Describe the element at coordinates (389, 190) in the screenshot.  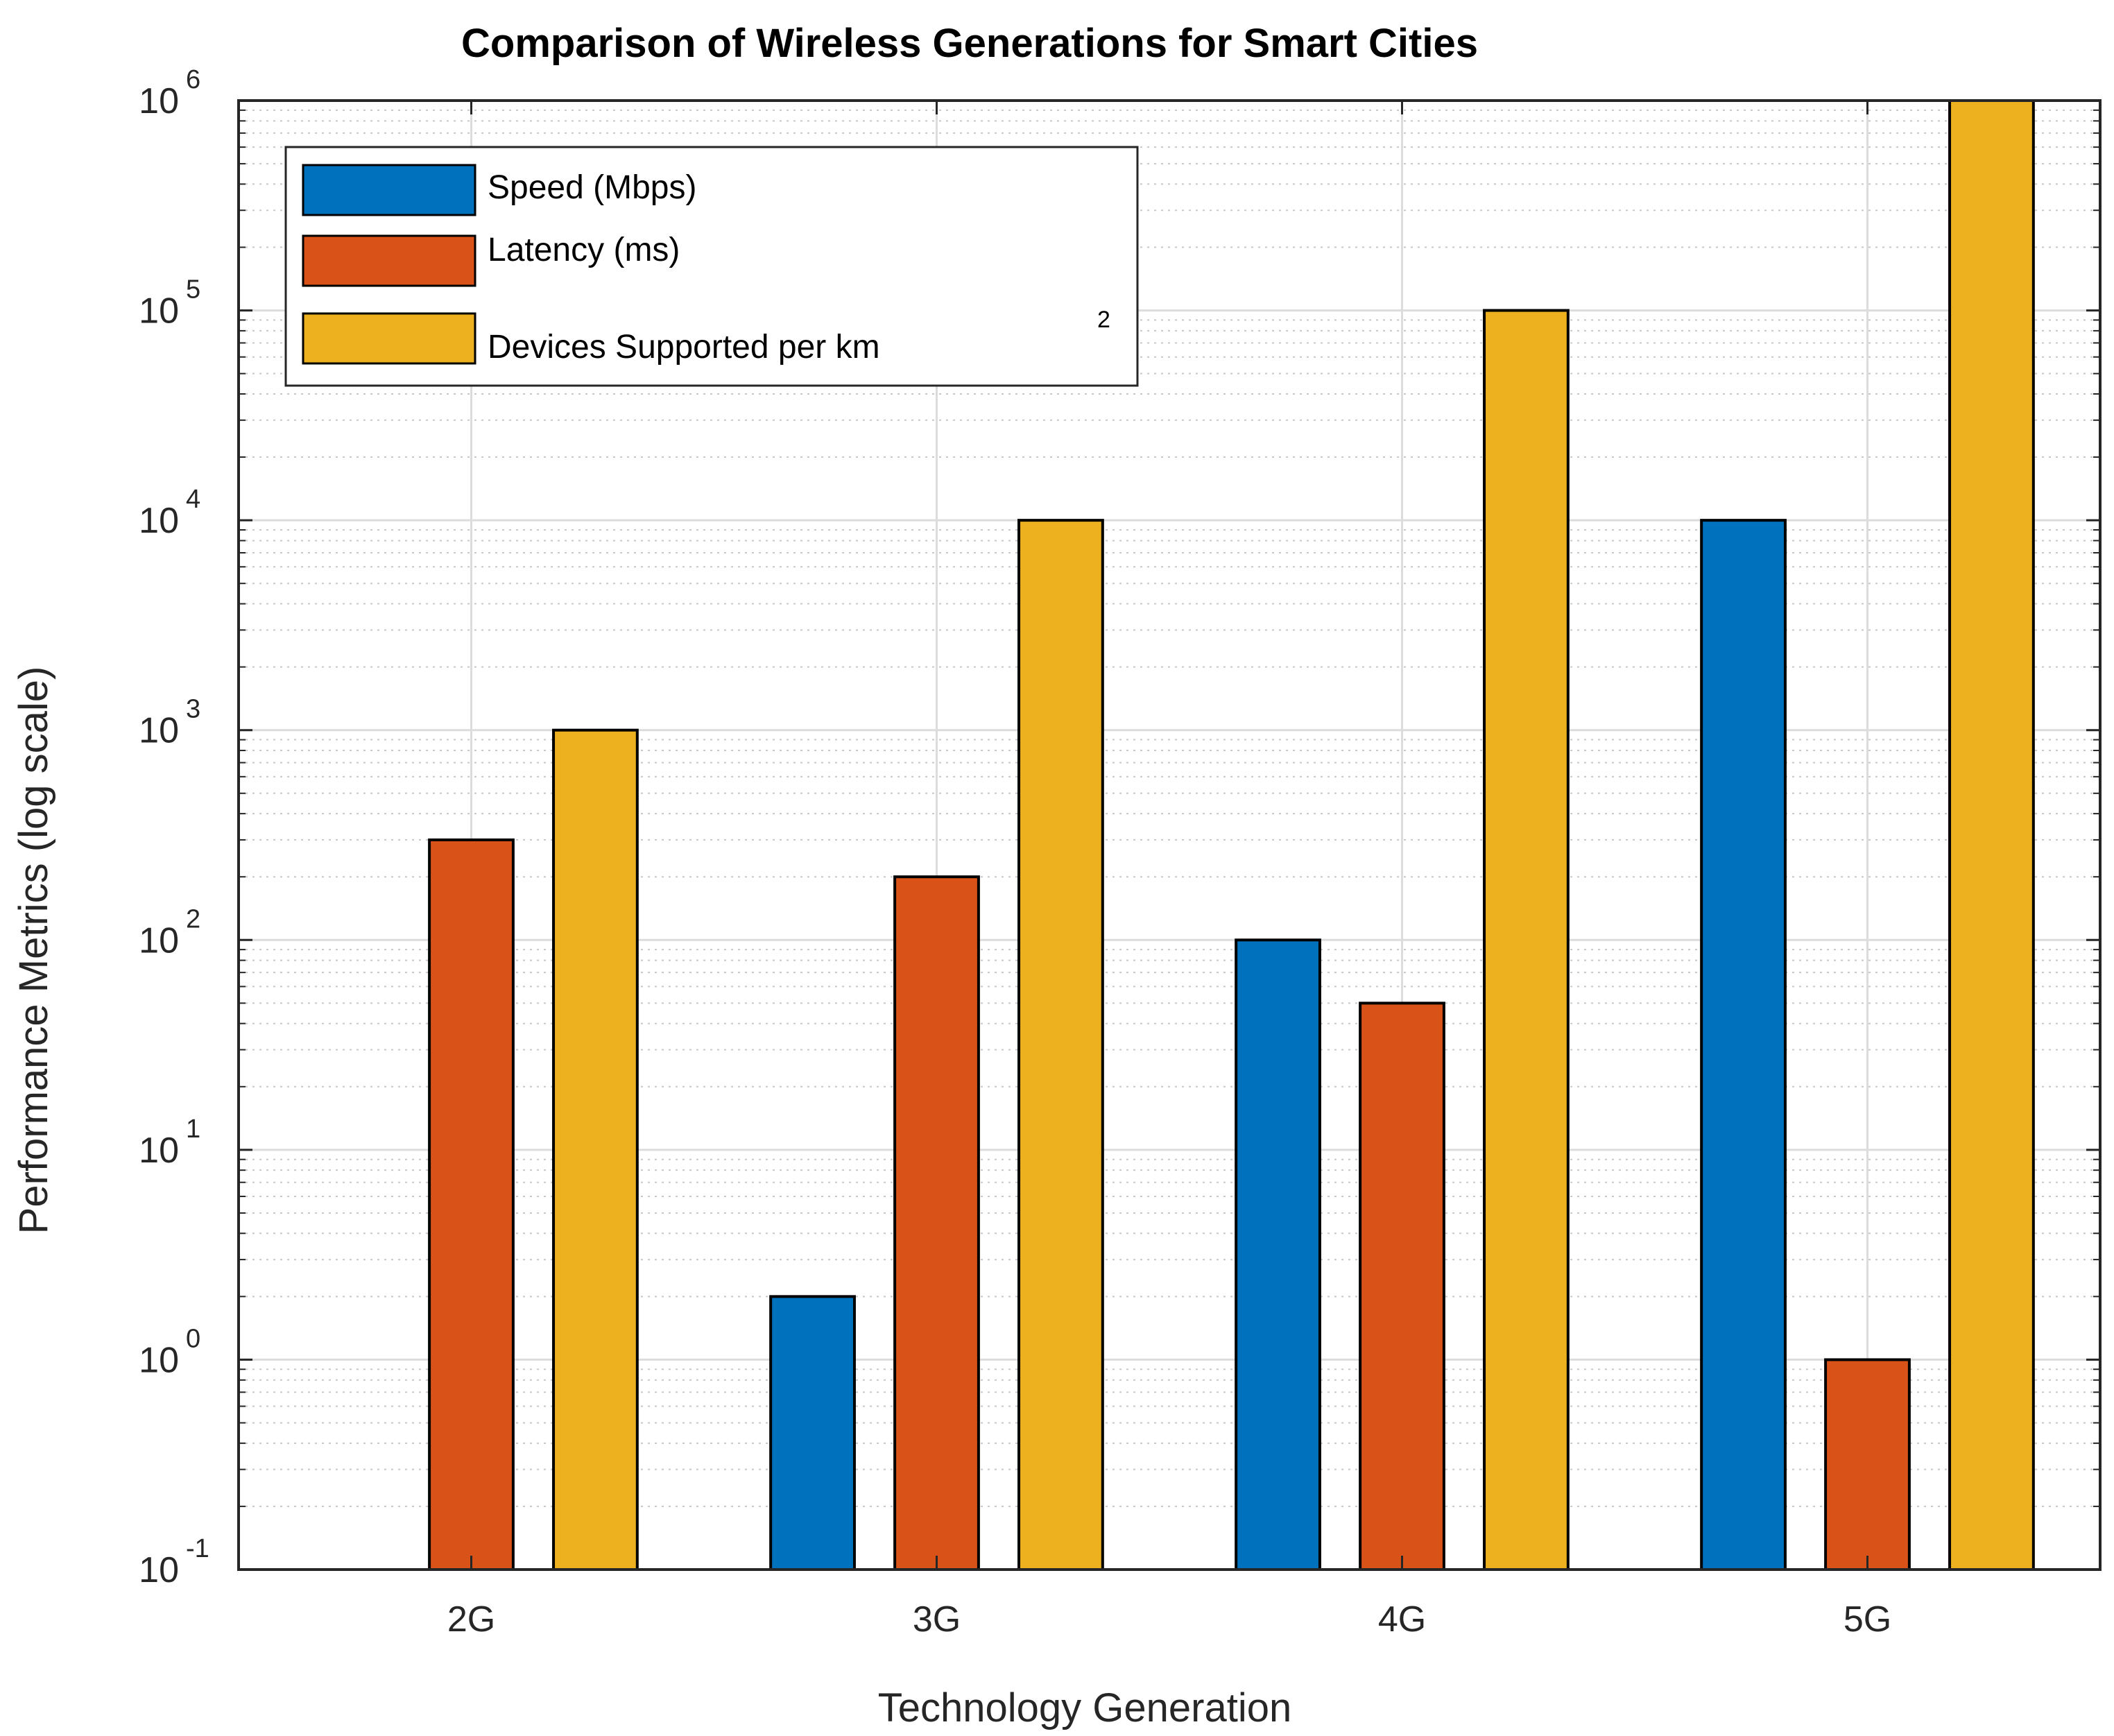
I see `legend-swatch-speed` at that location.